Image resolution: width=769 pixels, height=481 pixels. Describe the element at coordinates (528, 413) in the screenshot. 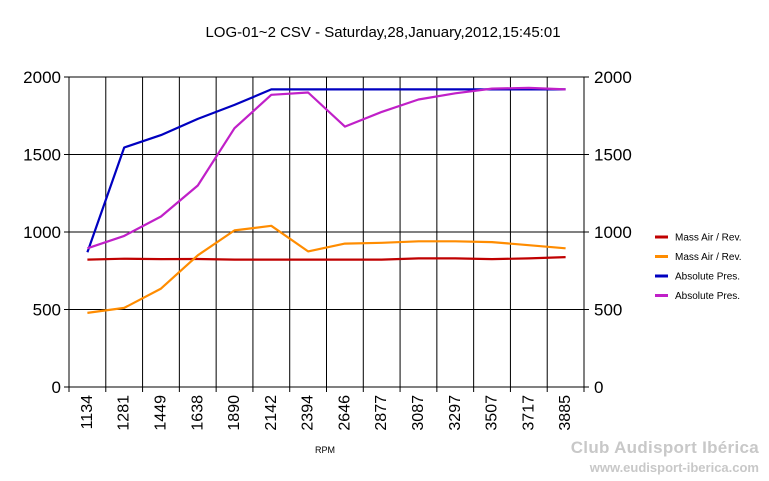

I see `x-tick-label: 3717` at that location.